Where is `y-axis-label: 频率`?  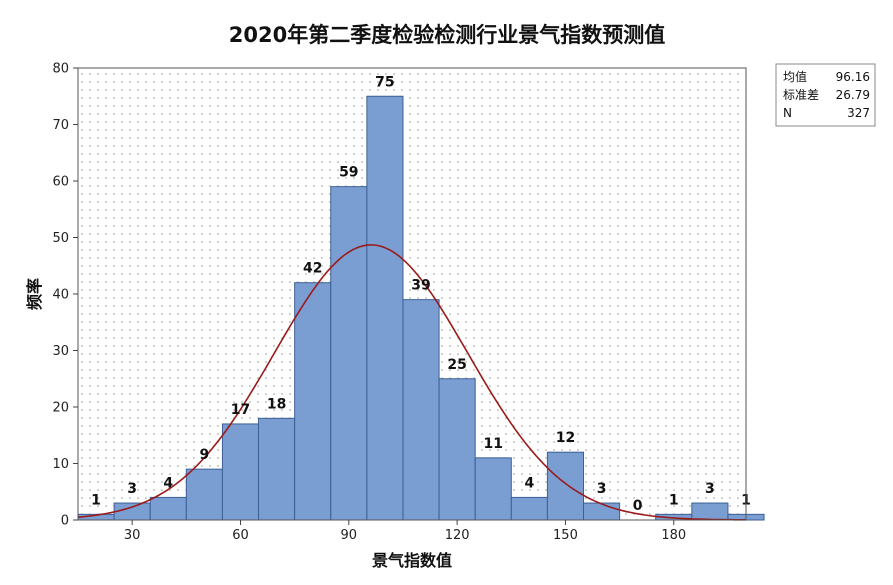
y-axis-label: 频率 is located at coordinates (34, 294).